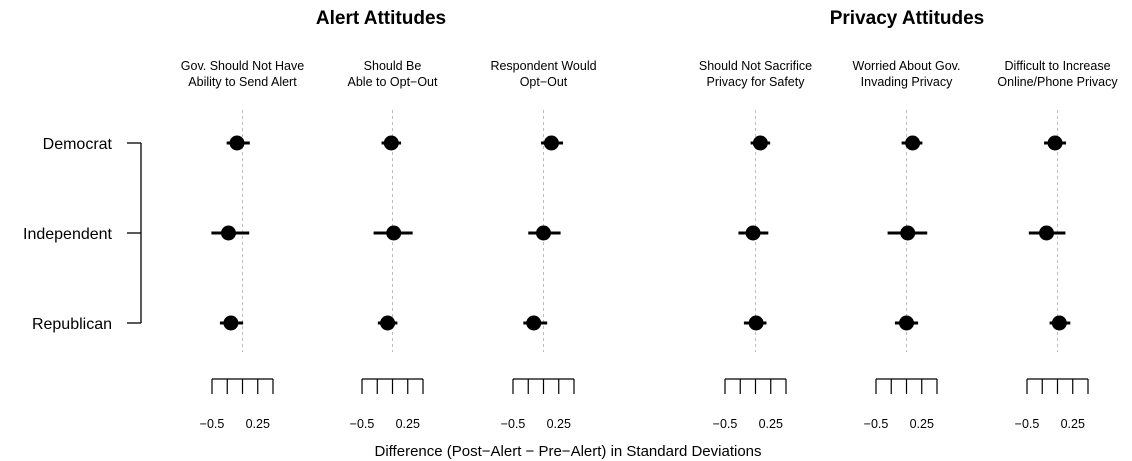 The height and width of the screenshot is (461, 1132). Describe the element at coordinates (543, 245) in the screenshot. I see `panel-3: Respondent Would Opt−Out −0.5 0.25` at that location.